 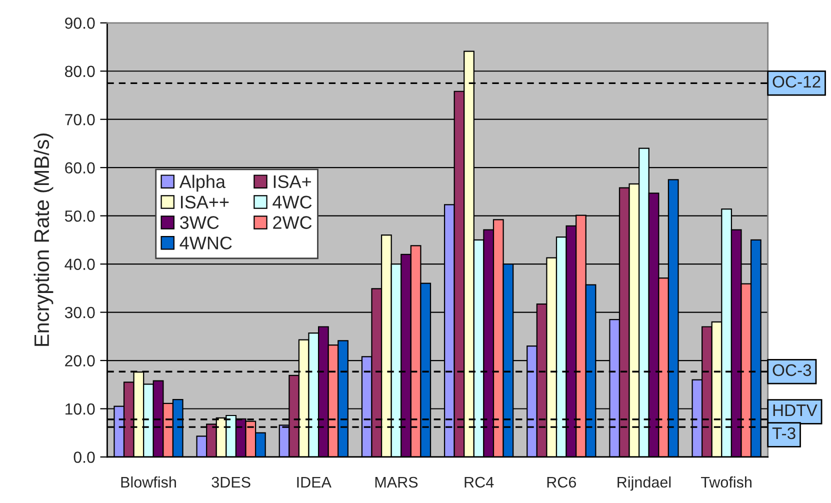 I want to click on y-tick-label: 10.0, so click(x=80, y=409).